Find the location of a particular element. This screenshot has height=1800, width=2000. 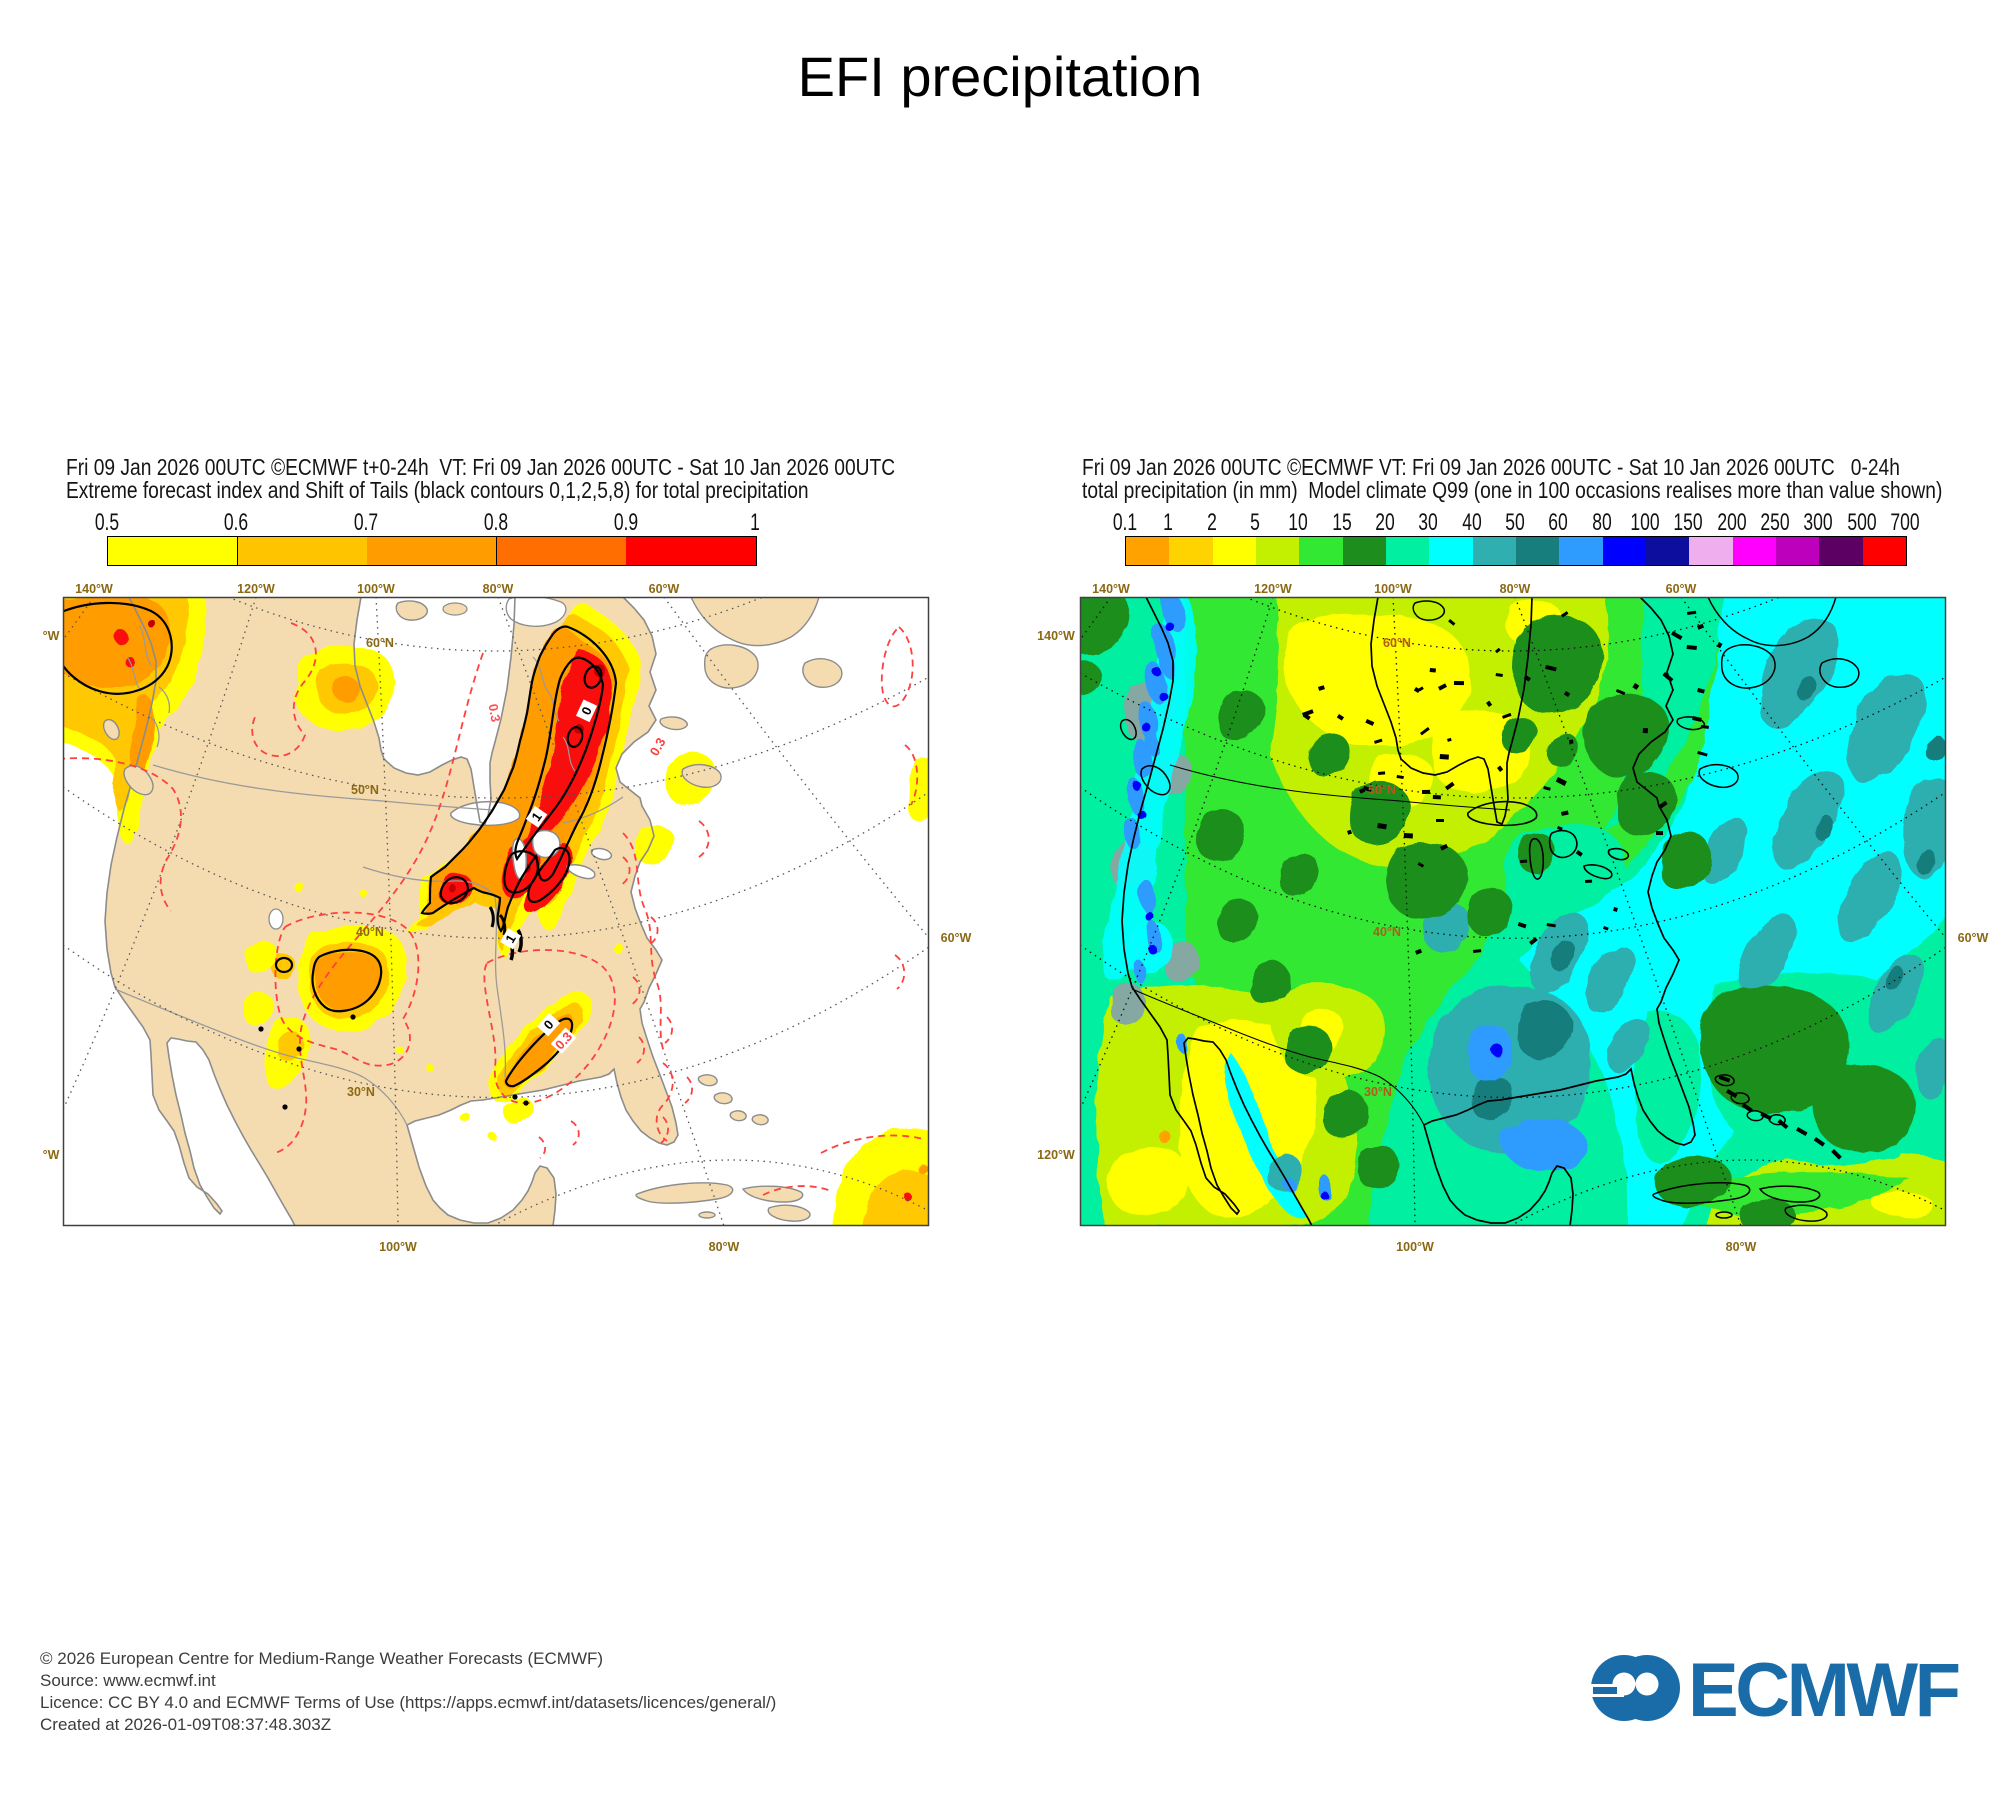

svg-text: ECMWF is located at coordinates (1823, 1689).